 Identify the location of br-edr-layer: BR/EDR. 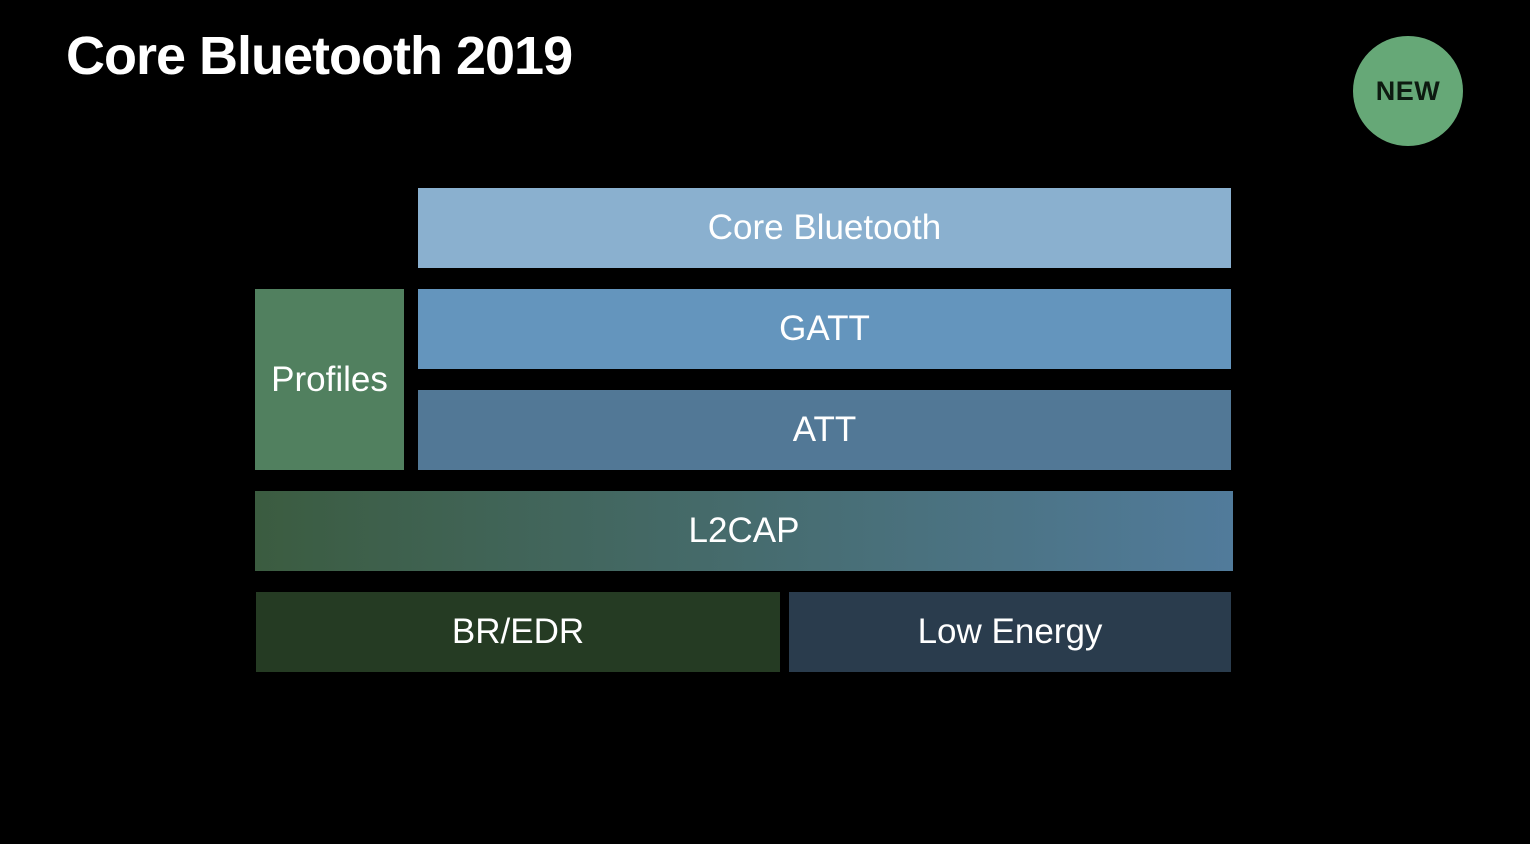
(518, 632).